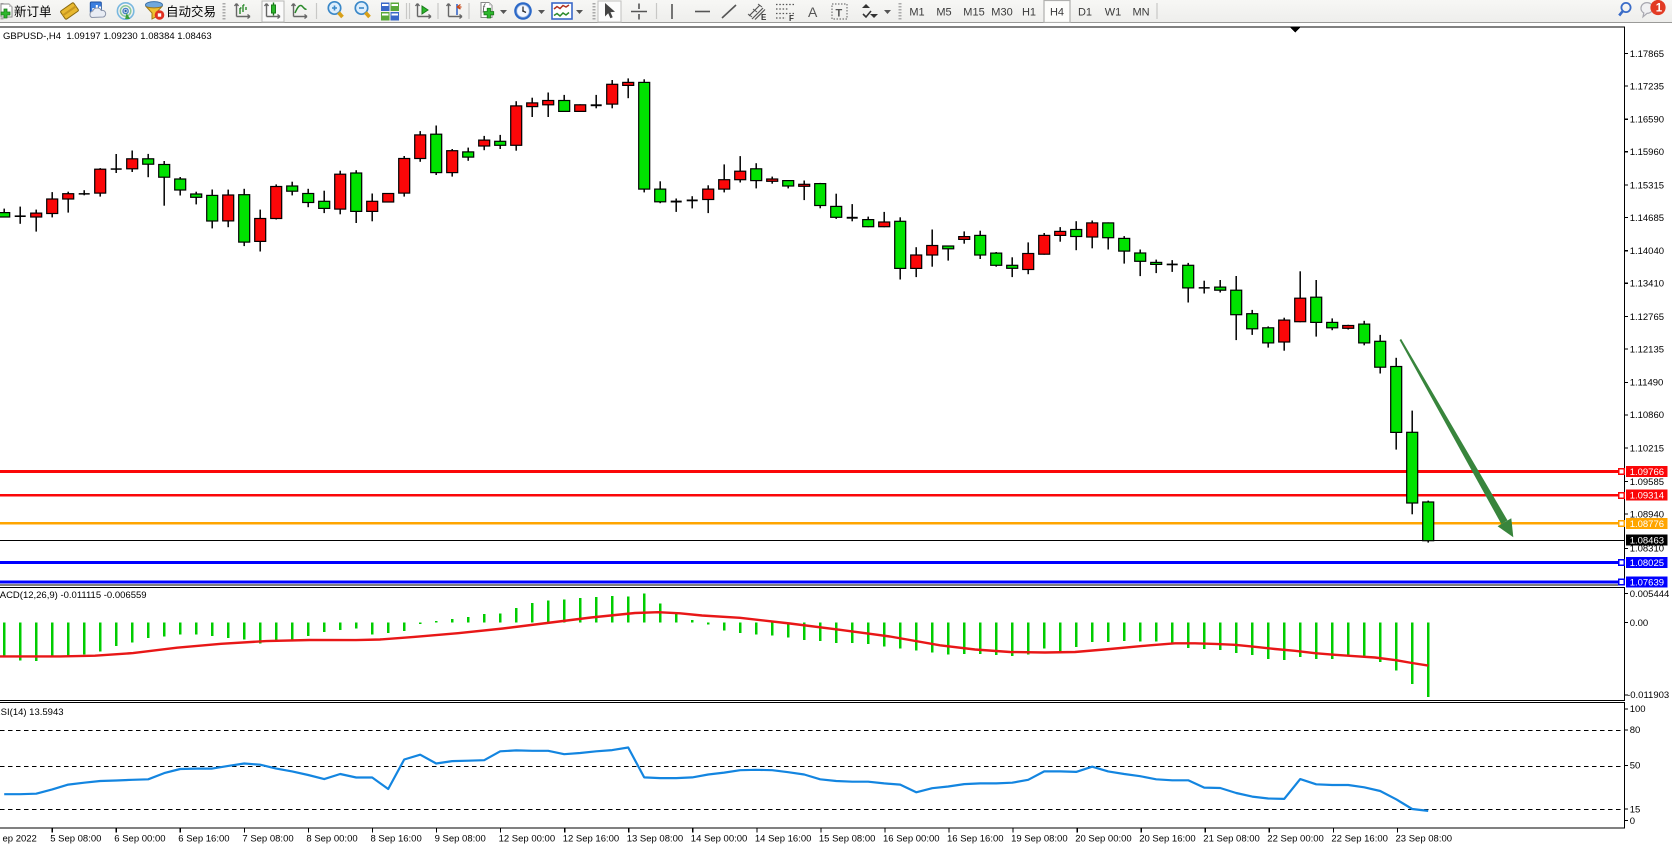 The width and height of the screenshot is (1672, 849). I want to click on svg-text: H1, so click(1029, 13).